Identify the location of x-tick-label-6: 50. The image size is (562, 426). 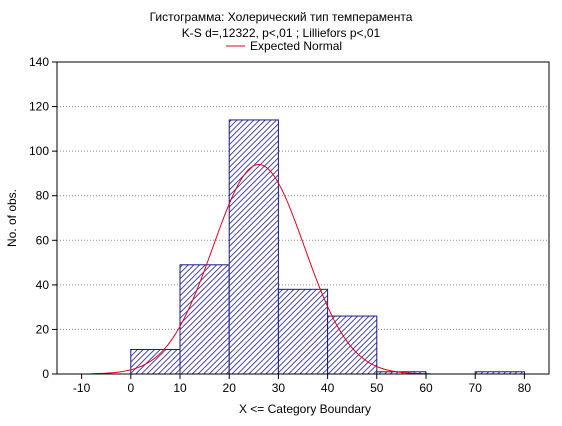
(377, 388).